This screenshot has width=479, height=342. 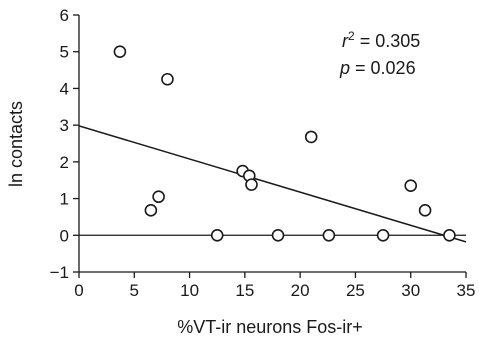 I want to click on r-squared-annotation: r2 = 0.305, so click(x=381, y=40).